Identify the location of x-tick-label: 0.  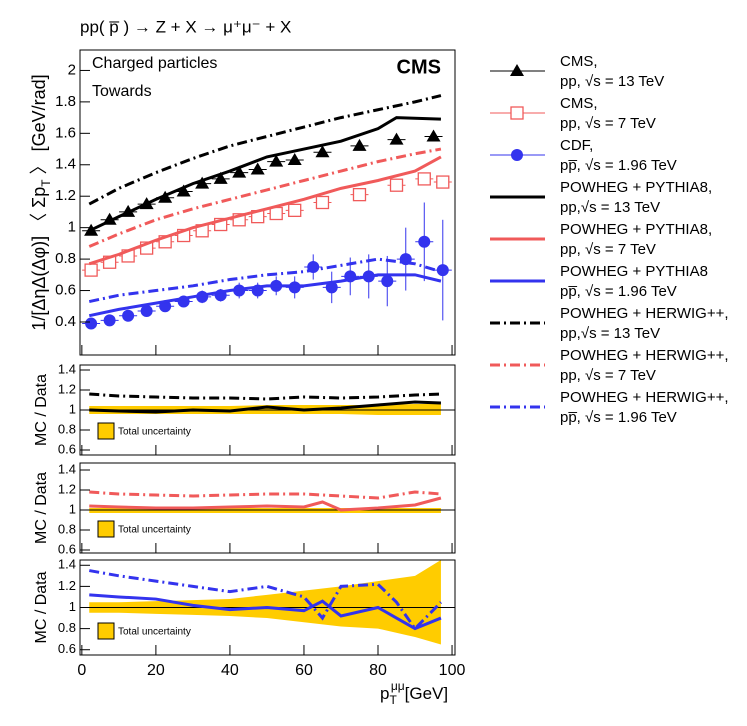
(81, 670).